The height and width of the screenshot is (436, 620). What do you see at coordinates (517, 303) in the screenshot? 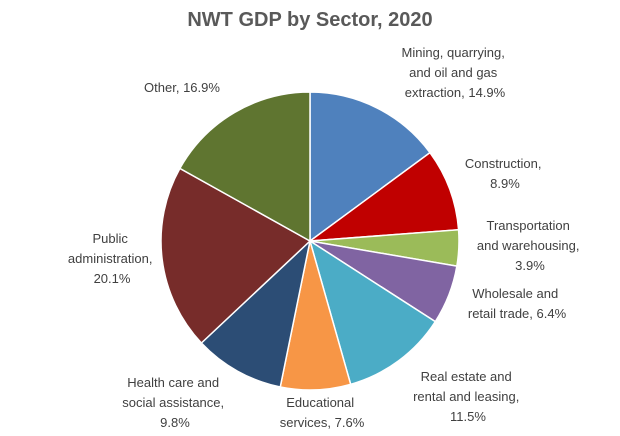
I see `data-label: Wholesale and retail trade, 6.4%` at bounding box center [517, 303].